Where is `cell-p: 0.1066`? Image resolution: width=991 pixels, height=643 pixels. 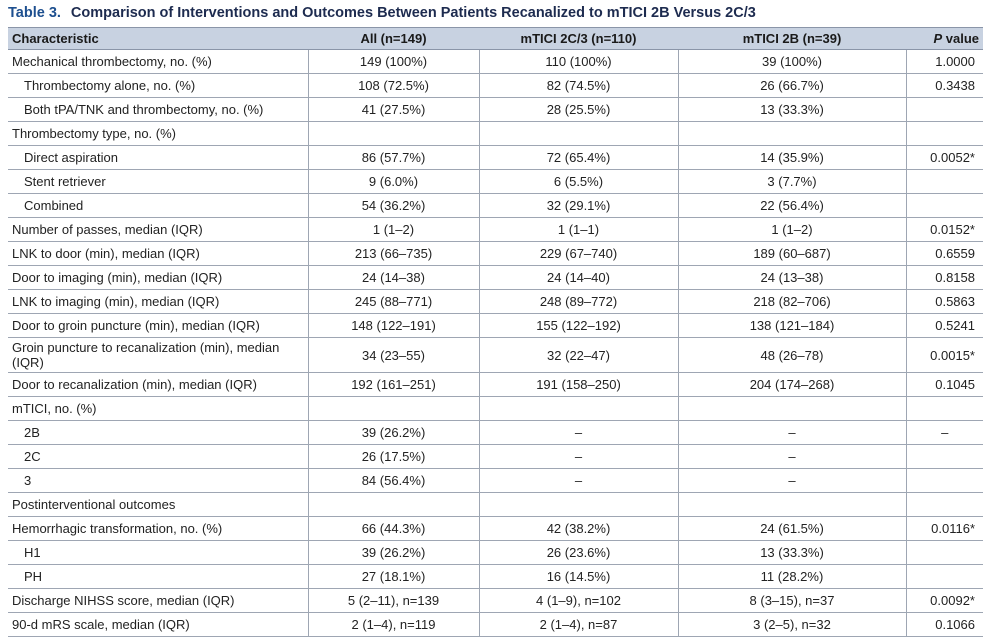
cell-p: 0.1066 is located at coordinates (944, 624).